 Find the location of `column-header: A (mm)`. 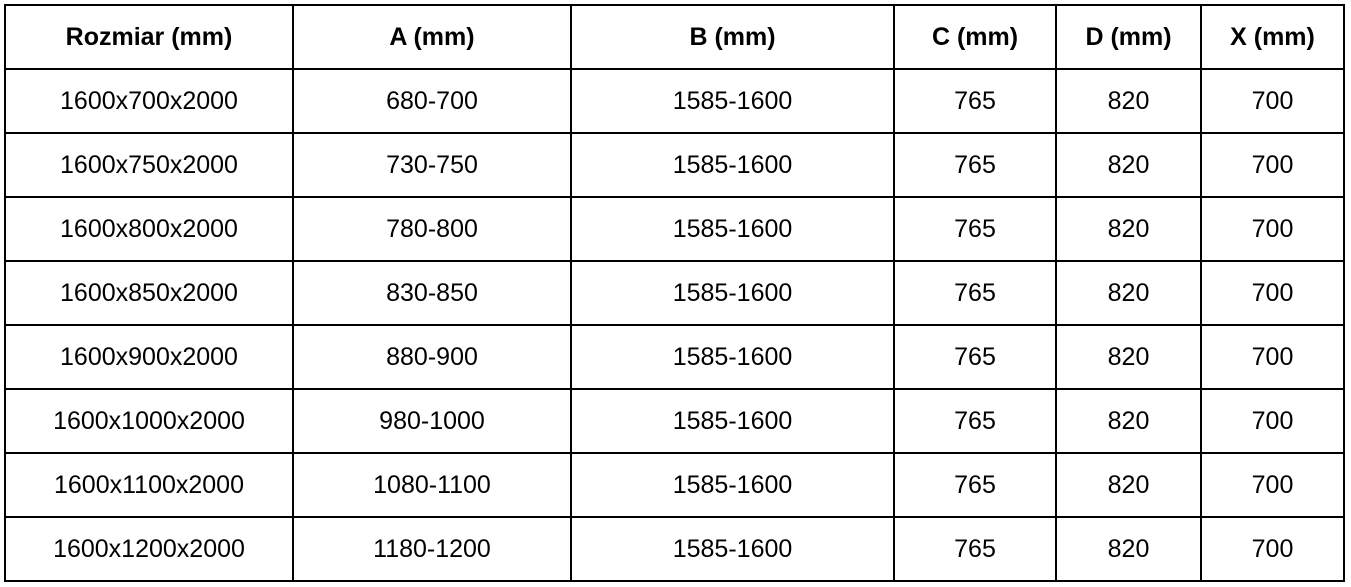

column-header: A (mm) is located at coordinates (432, 37).